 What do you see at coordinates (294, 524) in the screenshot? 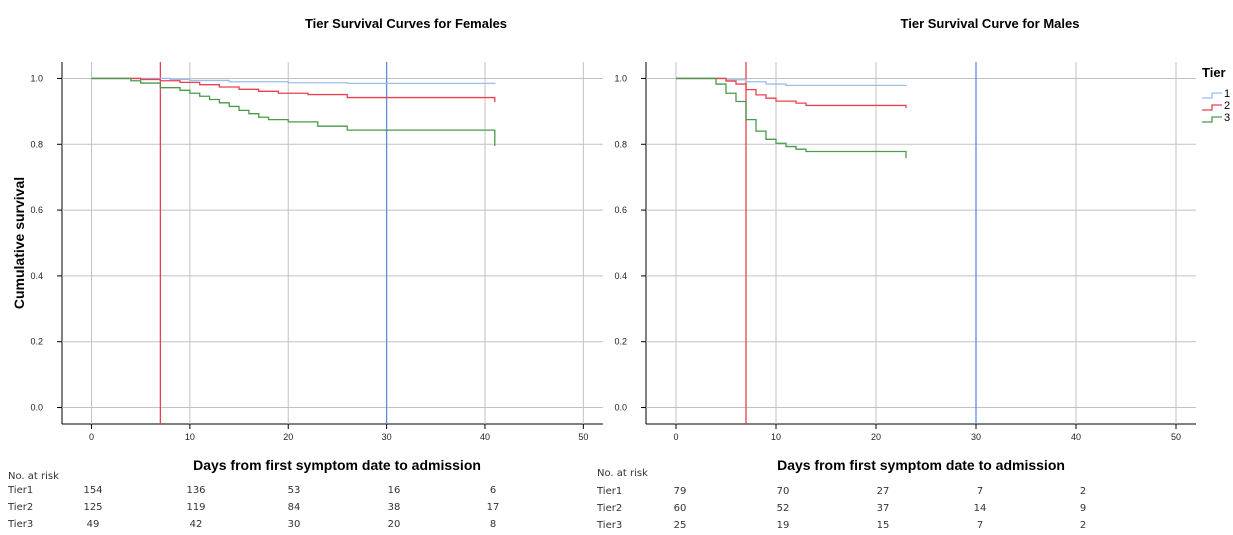
I see `risk-row-value: 30` at bounding box center [294, 524].